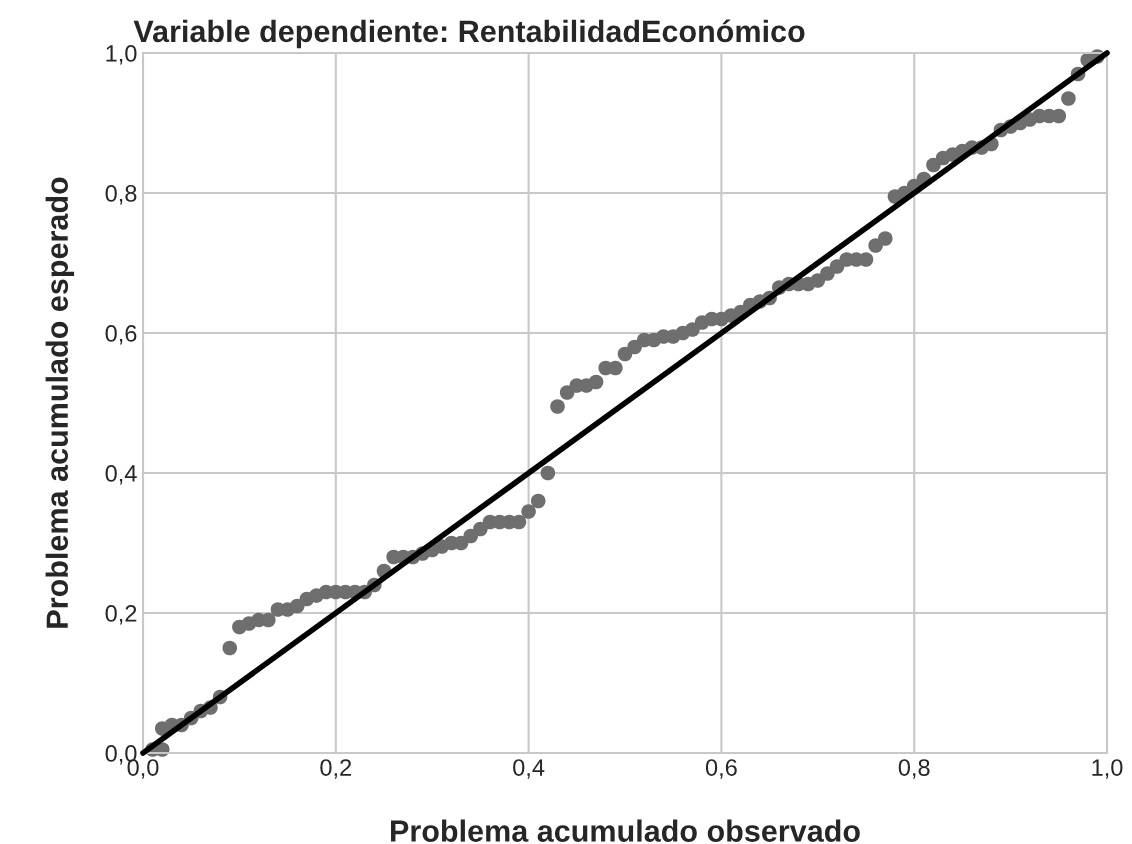 The height and width of the screenshot is (844, 1132). Describe the element at coordinates (1107, 769) in the screenshot. I see `x-tick-label: 1,0` at that location.